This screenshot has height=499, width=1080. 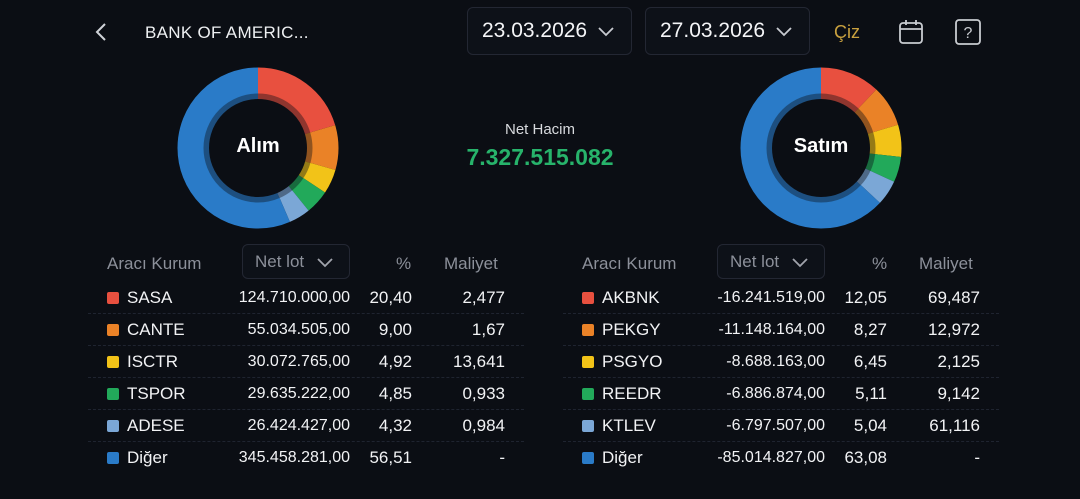 What do you see at coordinates (771, 329) in the screenshot?
I see `net-lot: -11.148.164,00` at bounding box center [771, 329].